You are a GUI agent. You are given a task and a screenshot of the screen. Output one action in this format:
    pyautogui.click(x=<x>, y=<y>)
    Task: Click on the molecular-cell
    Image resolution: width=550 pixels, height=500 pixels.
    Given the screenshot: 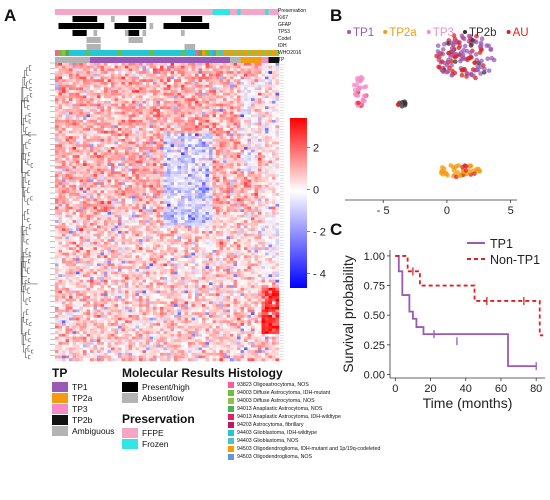 What is the action you would take?
    pyautogui.click(x=169, y=26)
    